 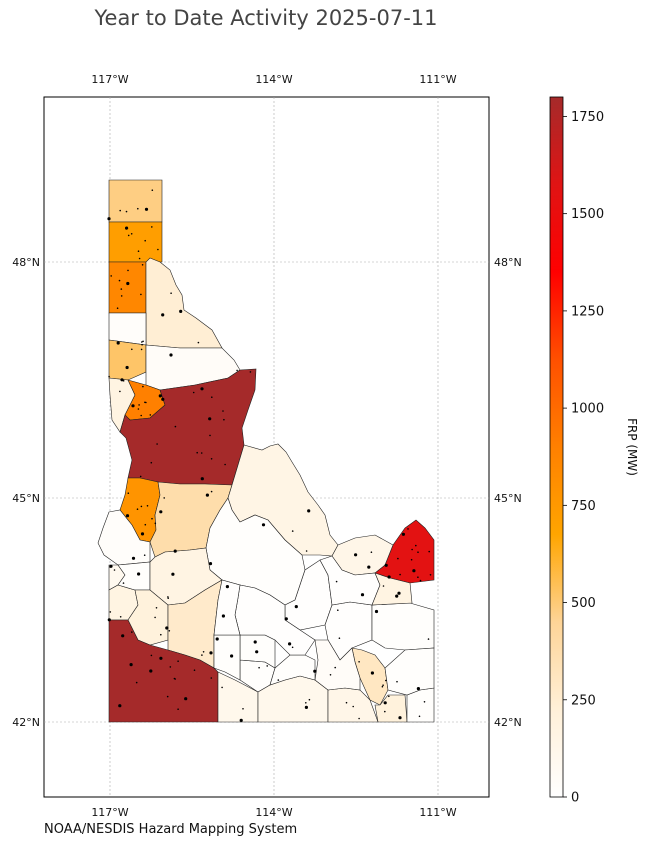 I want to click on lon-tick-bottom: 117°W, so click(x=109, y=812).